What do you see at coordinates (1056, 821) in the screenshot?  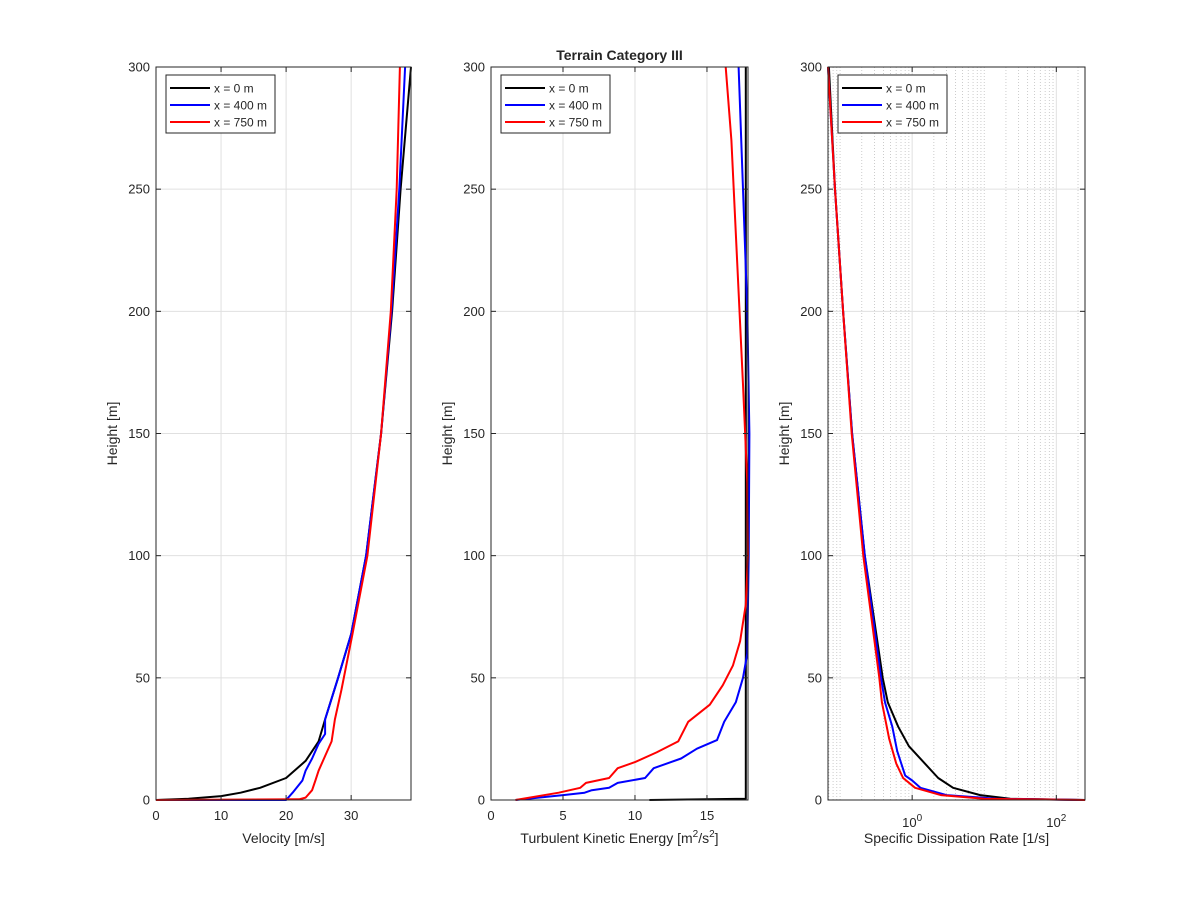 I see `x-tick-label: 10²` at bounding box center [1056, 821].